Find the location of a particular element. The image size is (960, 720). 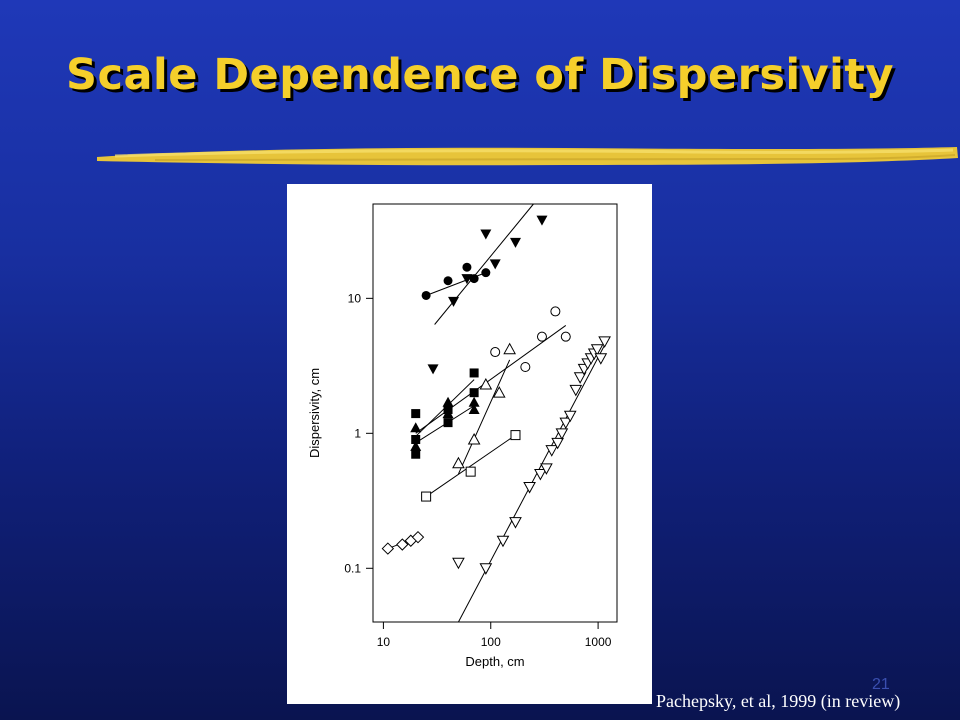

slide-title: Scale Dependence of Dispersivity is located at coordinates (480, 75).